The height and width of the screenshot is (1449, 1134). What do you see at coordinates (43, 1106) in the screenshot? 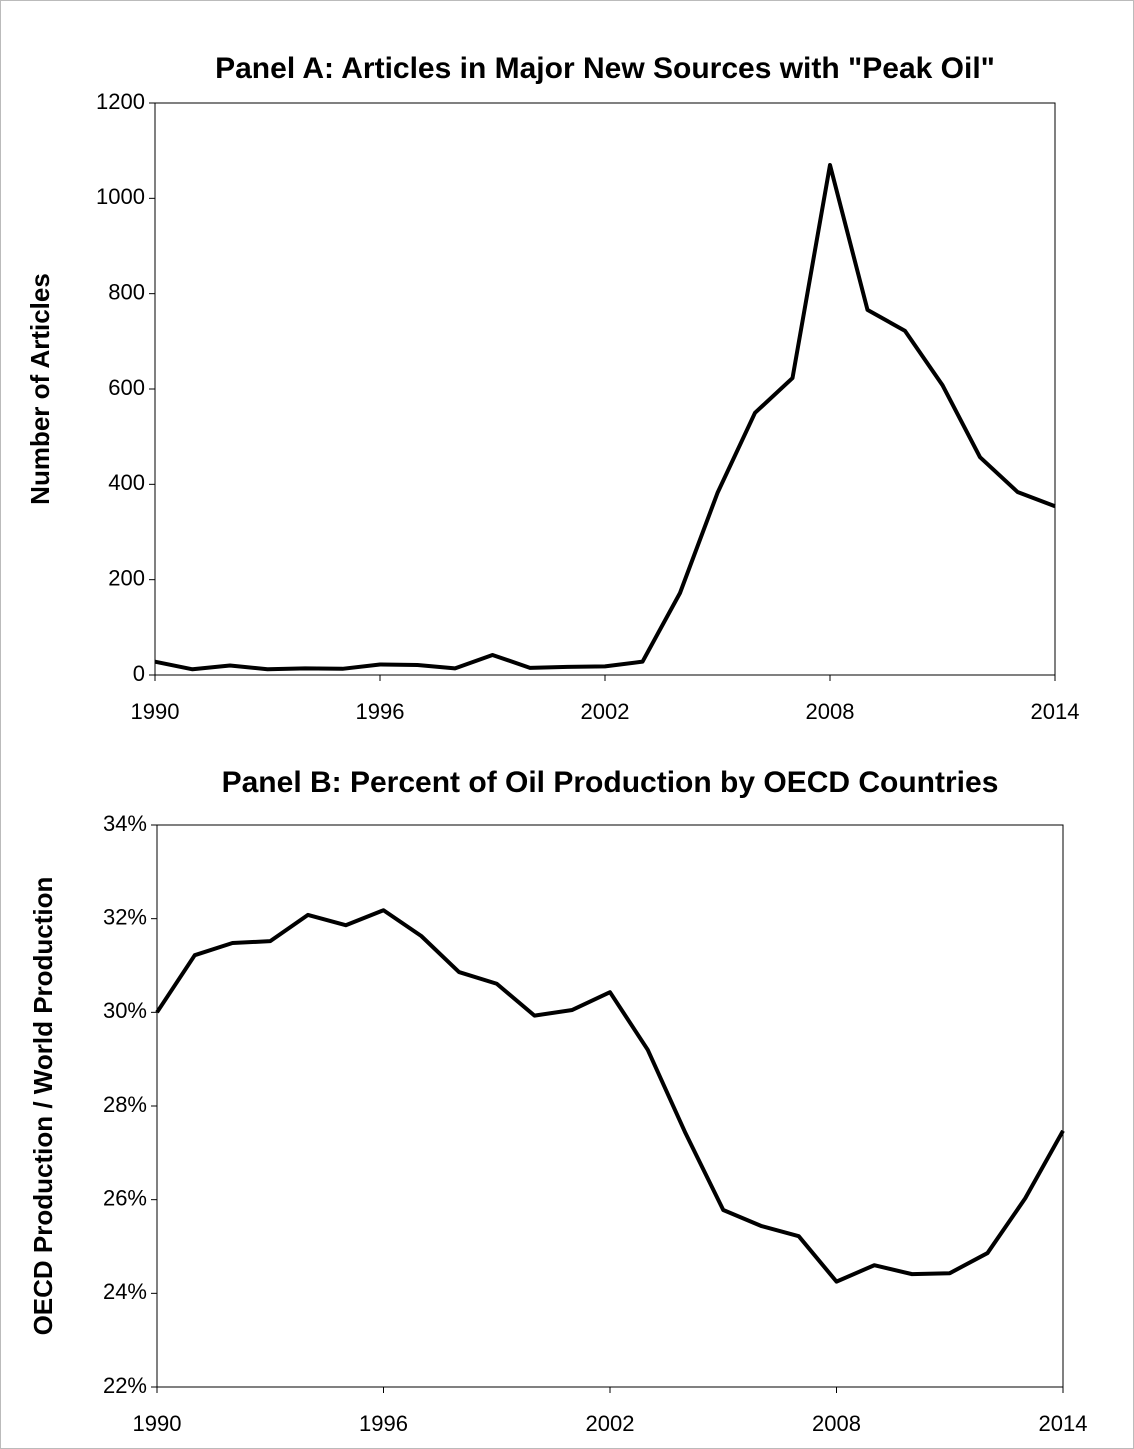
I see `y-axis-label: OECD Production / World Production` at bounding box center [43, 1106].